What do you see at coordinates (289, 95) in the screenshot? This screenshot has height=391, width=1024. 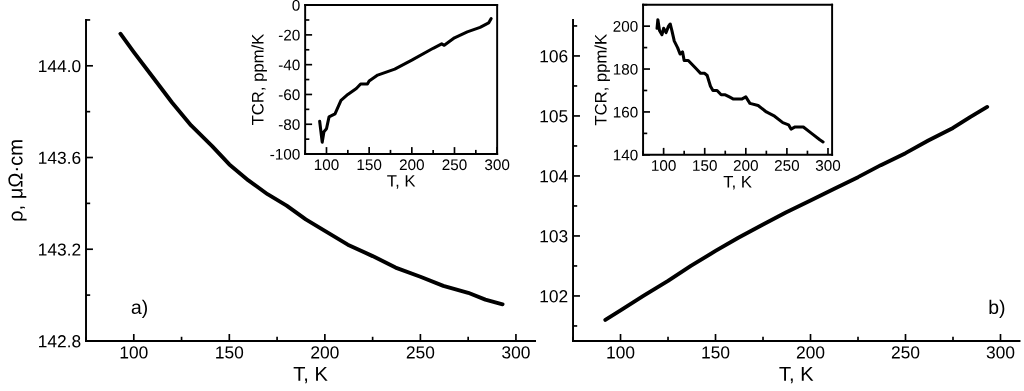 I see `y-tick-label: -60` at bounding box center [289, 95].